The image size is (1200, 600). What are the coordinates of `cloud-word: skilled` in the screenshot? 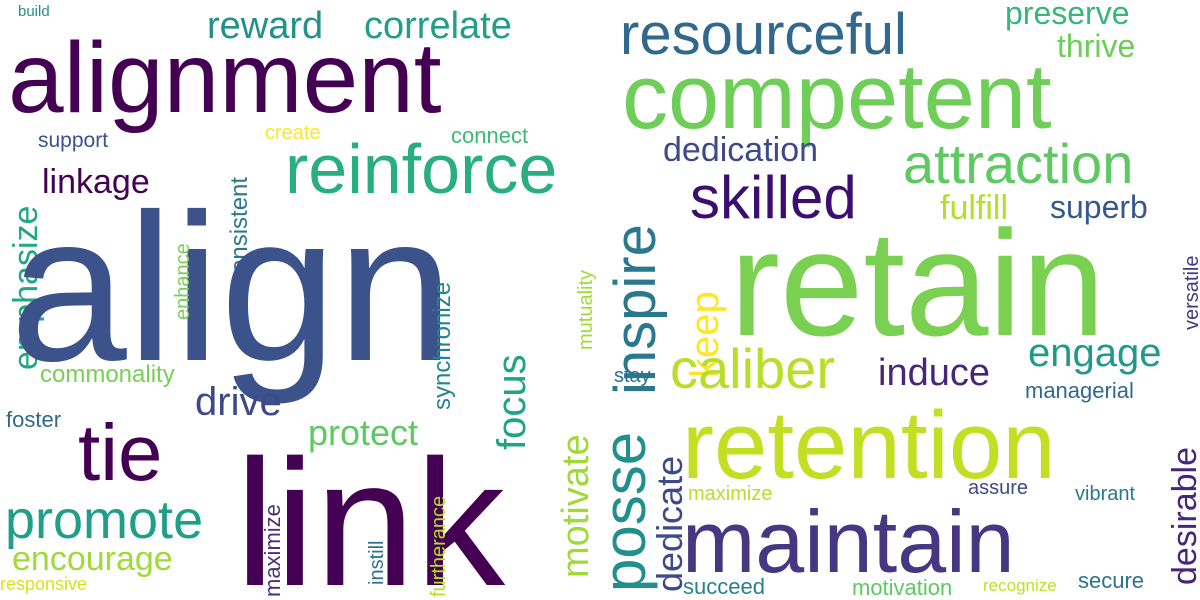 It's located at (773, 197).